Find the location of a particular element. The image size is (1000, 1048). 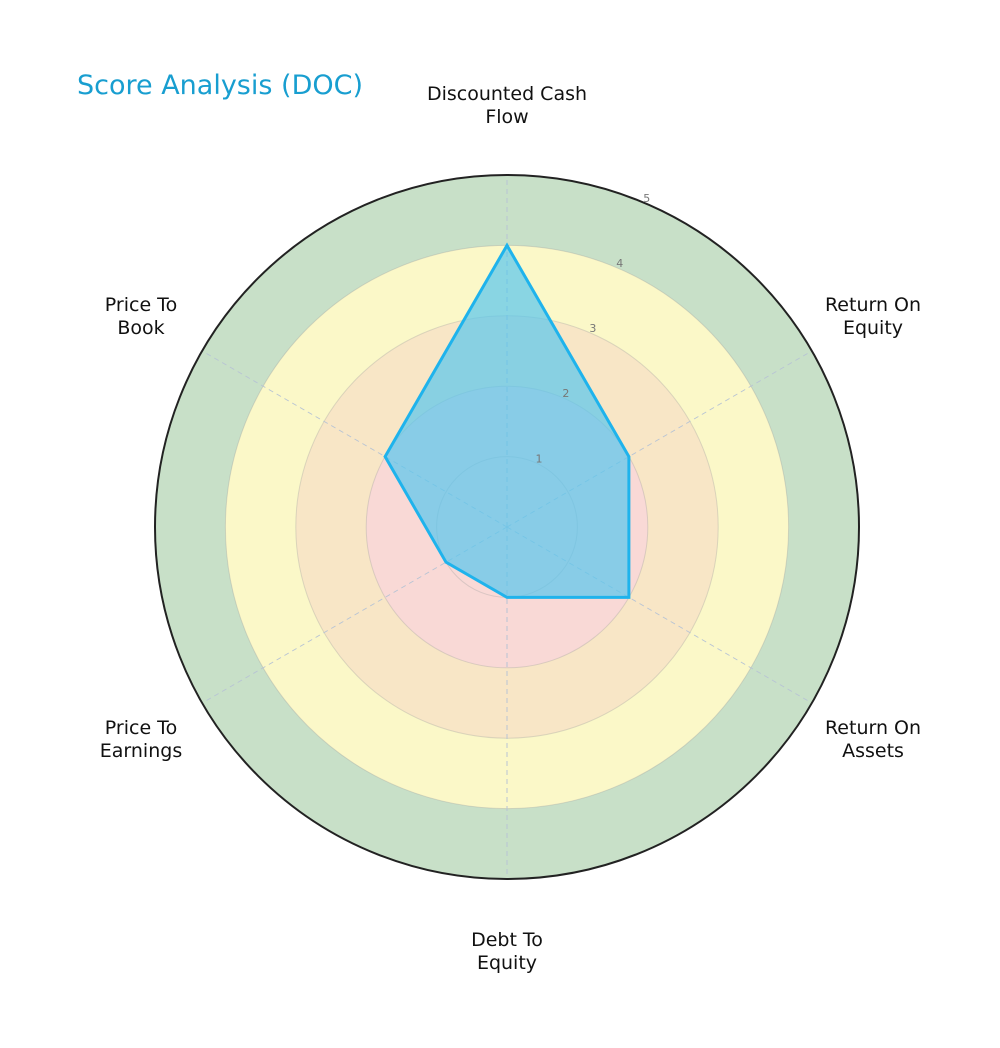

tick-label-2: 2 is located at coordinates (565, 393).